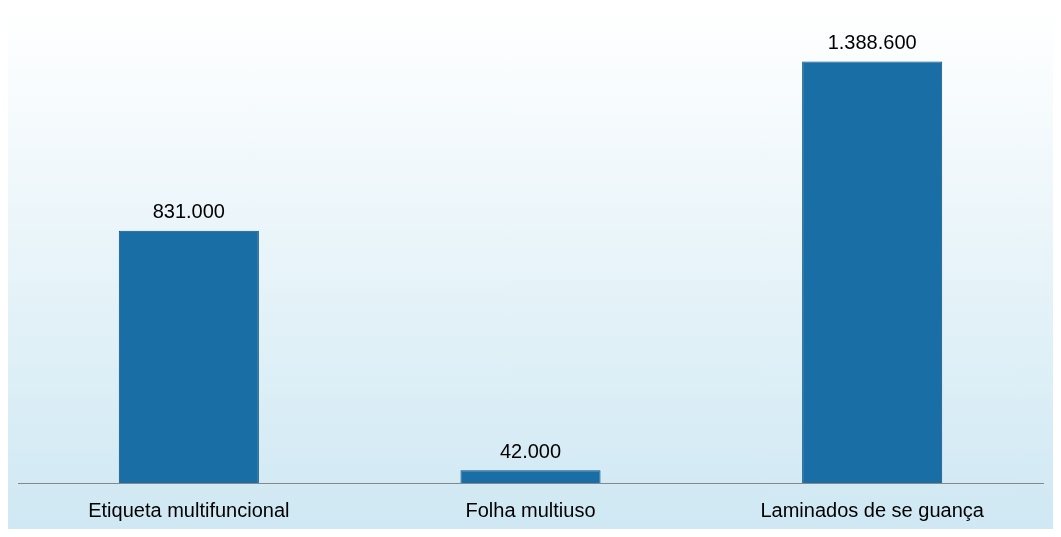 Image resolution: width=1061 pixels, height=537 pixels. I want to click on x-tick-label: Etiqueta multifuncional, so click(189, 509).